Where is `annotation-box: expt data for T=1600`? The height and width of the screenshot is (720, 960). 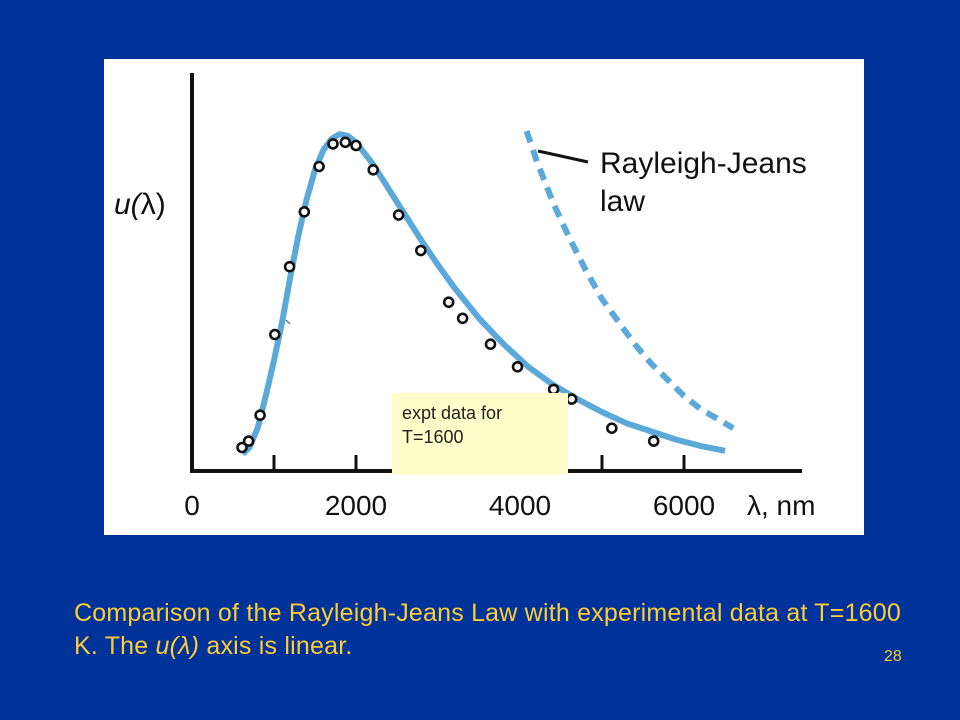
annotation-box: expt data for T=1600 is located at coordinates (480, 434).